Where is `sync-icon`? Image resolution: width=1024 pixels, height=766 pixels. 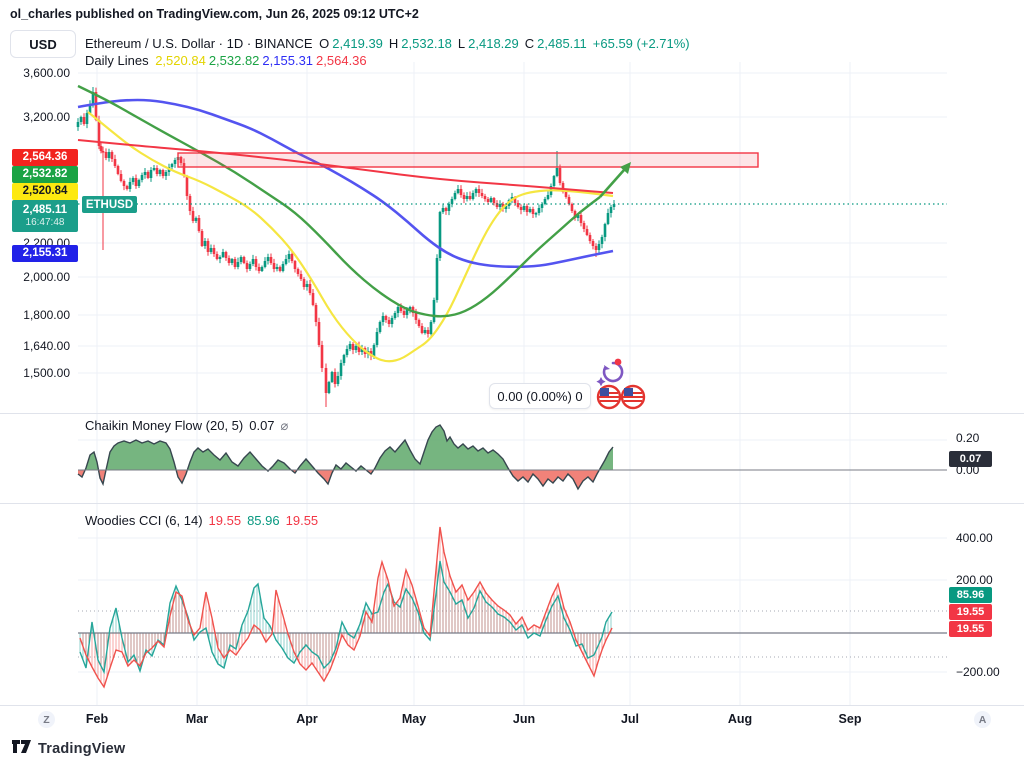
sync-icon is located at coordinates (610, 372).